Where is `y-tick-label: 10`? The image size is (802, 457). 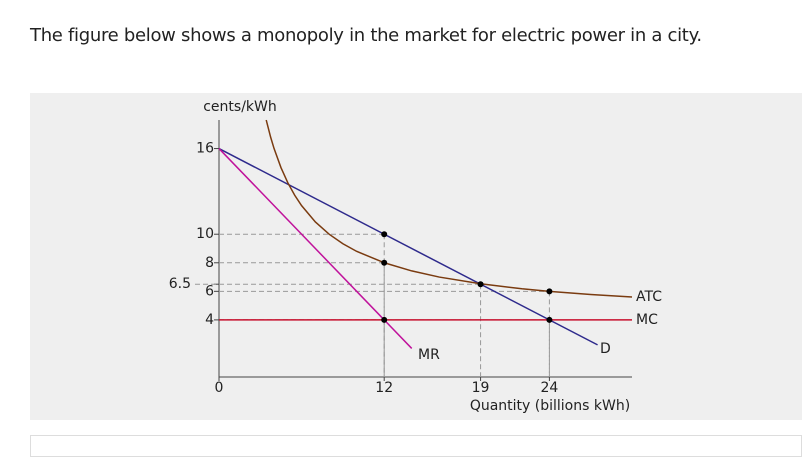 y-tick-label: 10 is located at coordinates (205, 234).